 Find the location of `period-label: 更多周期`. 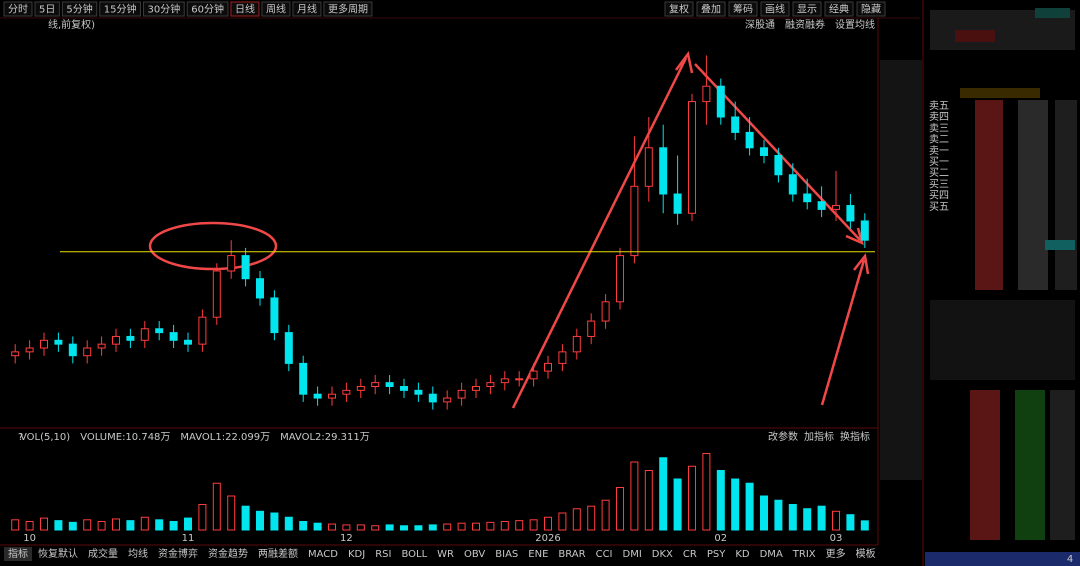

period-label: 更多周期 is located at coordinates (348, 9).